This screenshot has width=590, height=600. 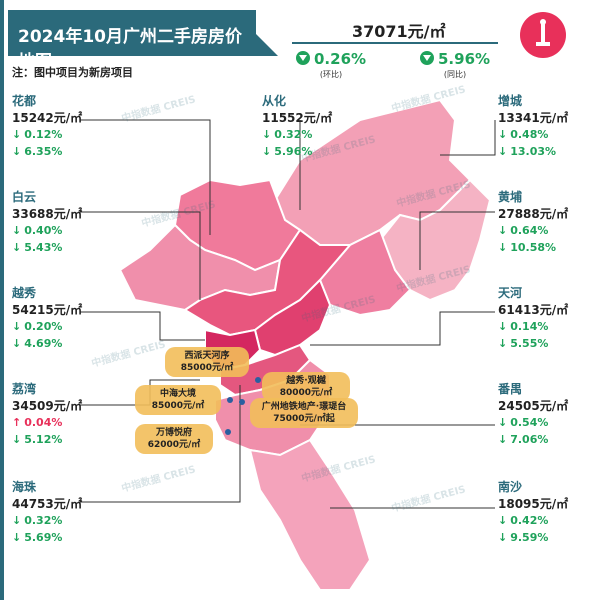 I want to click on district-yoy: ↓ 10.58%, so click(x=533, y=247).